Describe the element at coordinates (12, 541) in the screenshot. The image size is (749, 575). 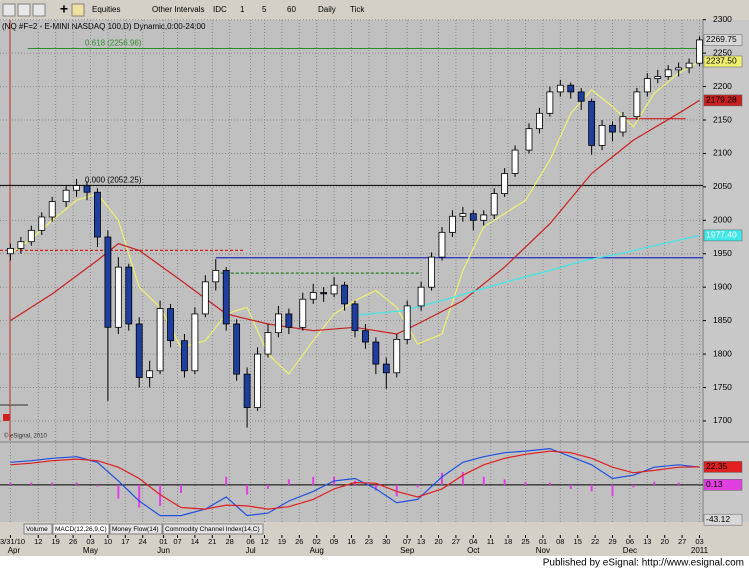
I see `x-tick-label: 03/31/10` at that location.